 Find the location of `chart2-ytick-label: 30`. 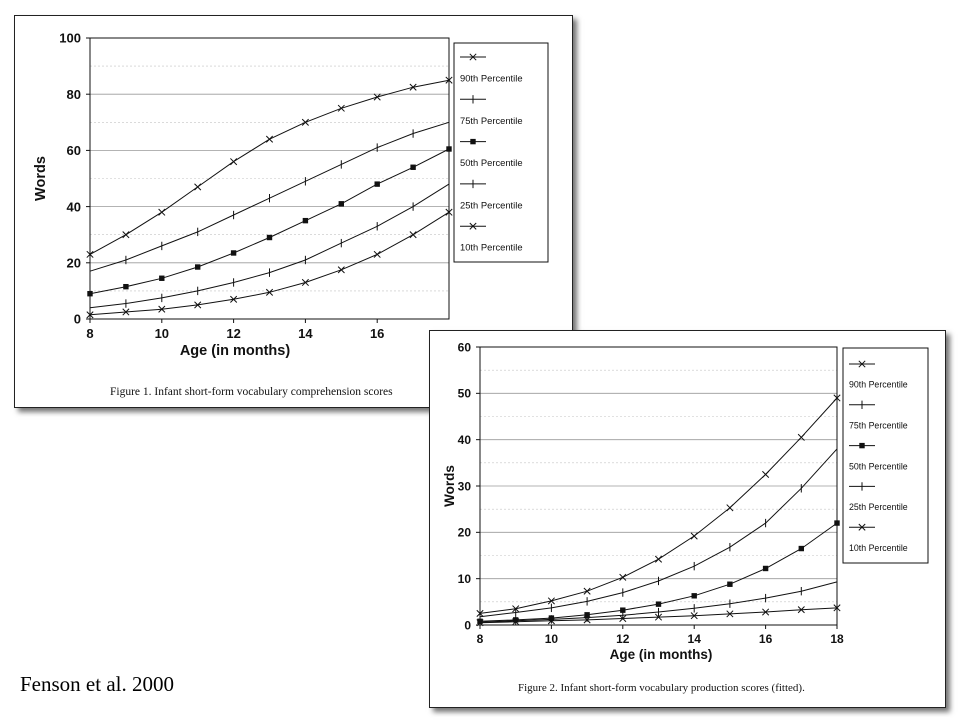

chart2-ytick-label: 30 is located at coordinates (465, 486).